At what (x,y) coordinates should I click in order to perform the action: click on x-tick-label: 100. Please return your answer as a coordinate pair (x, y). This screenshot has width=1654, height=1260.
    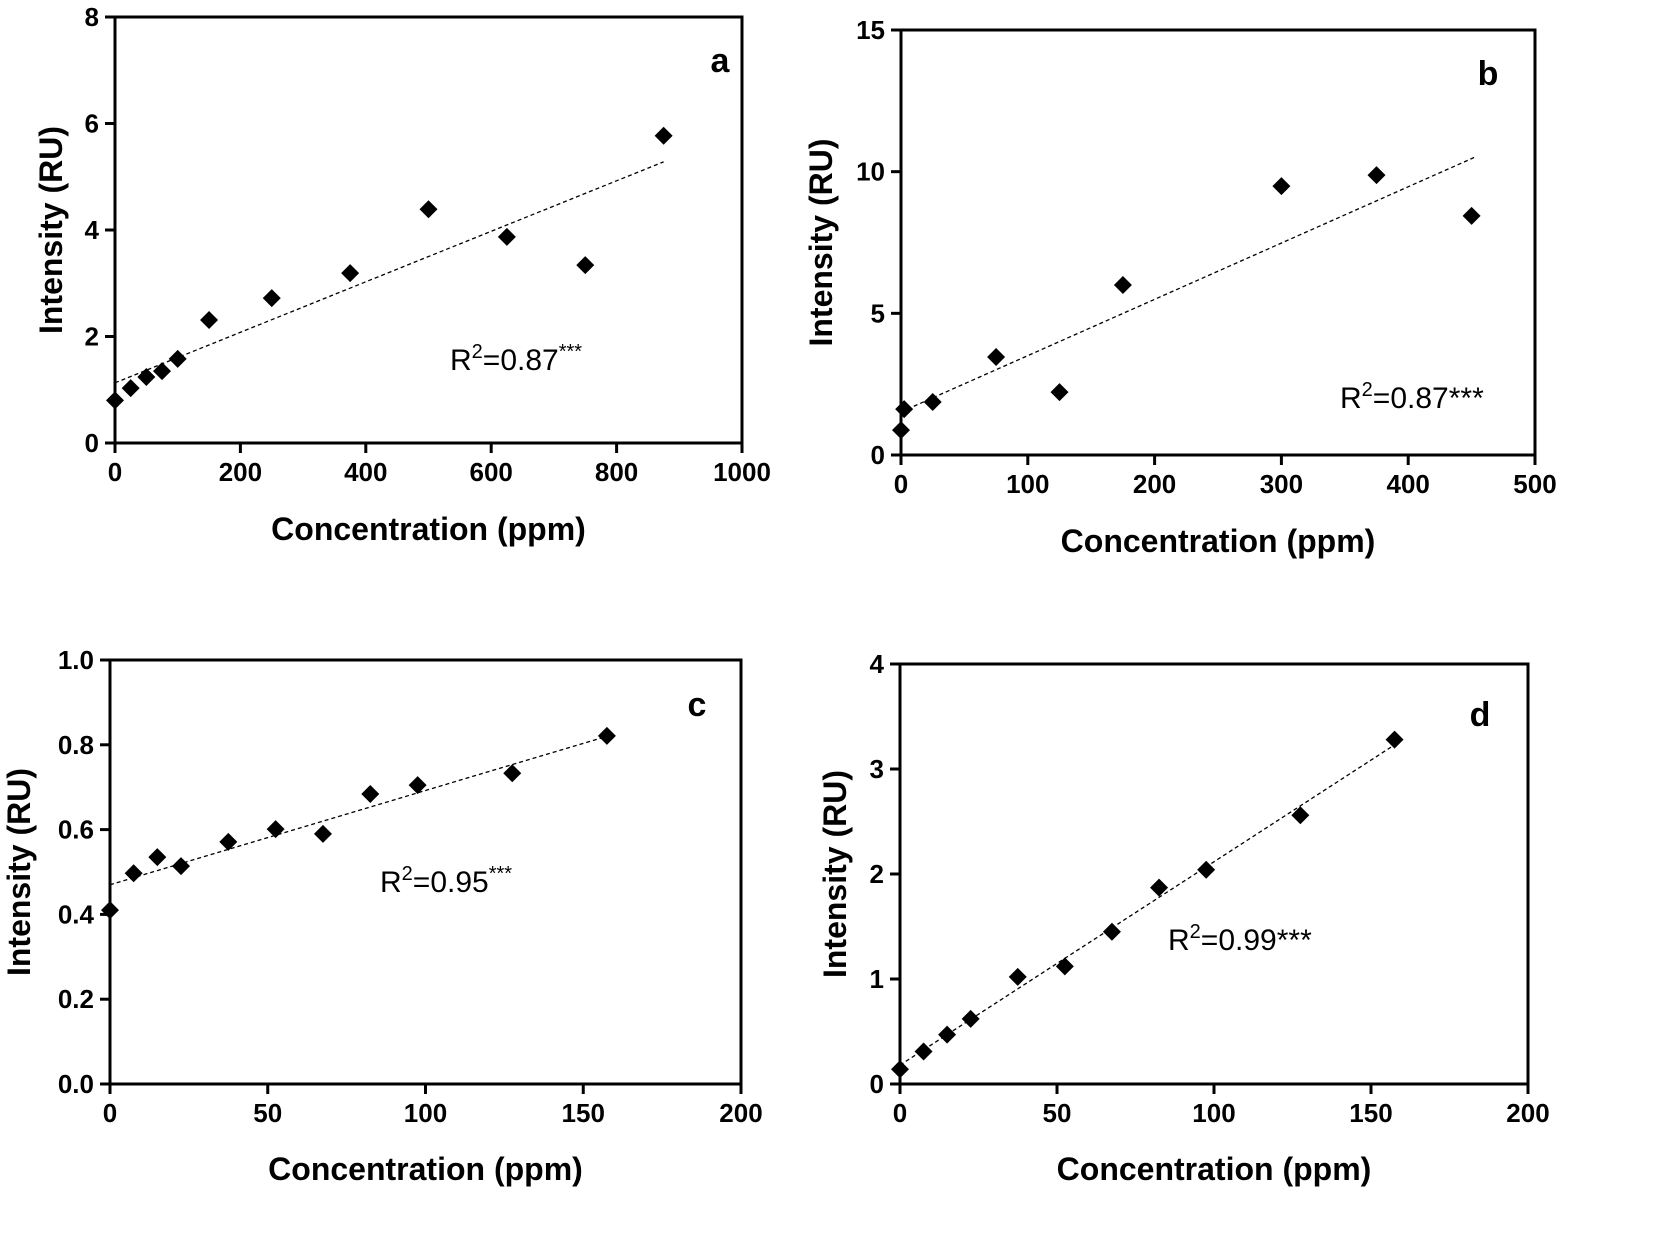
    Looking at the image, I should click on (425, 1113).